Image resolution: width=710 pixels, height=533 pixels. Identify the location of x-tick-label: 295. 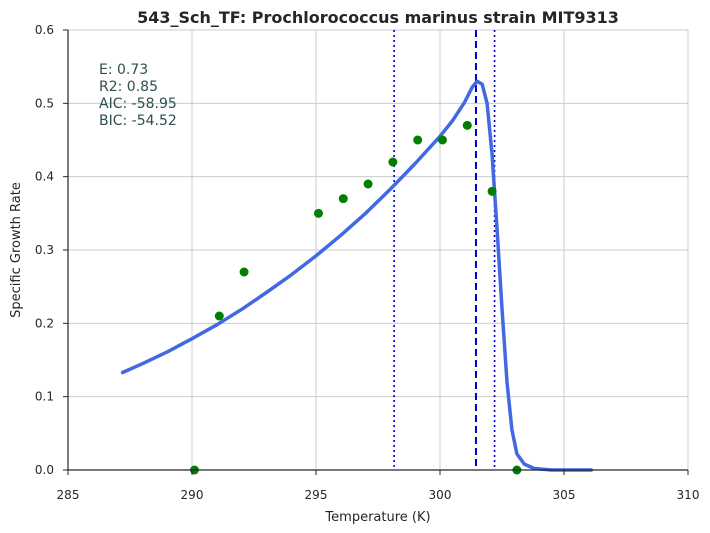
(316, 495).